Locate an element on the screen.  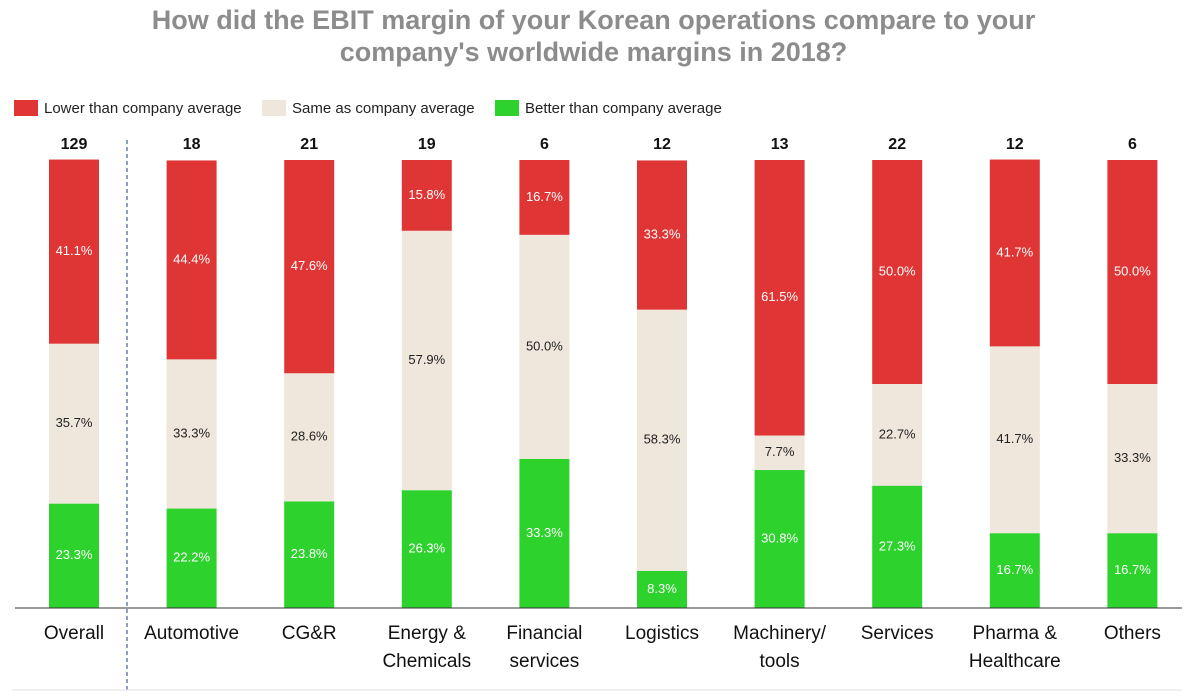
x-tick-label: Others is located at coordinates (1132, 633).